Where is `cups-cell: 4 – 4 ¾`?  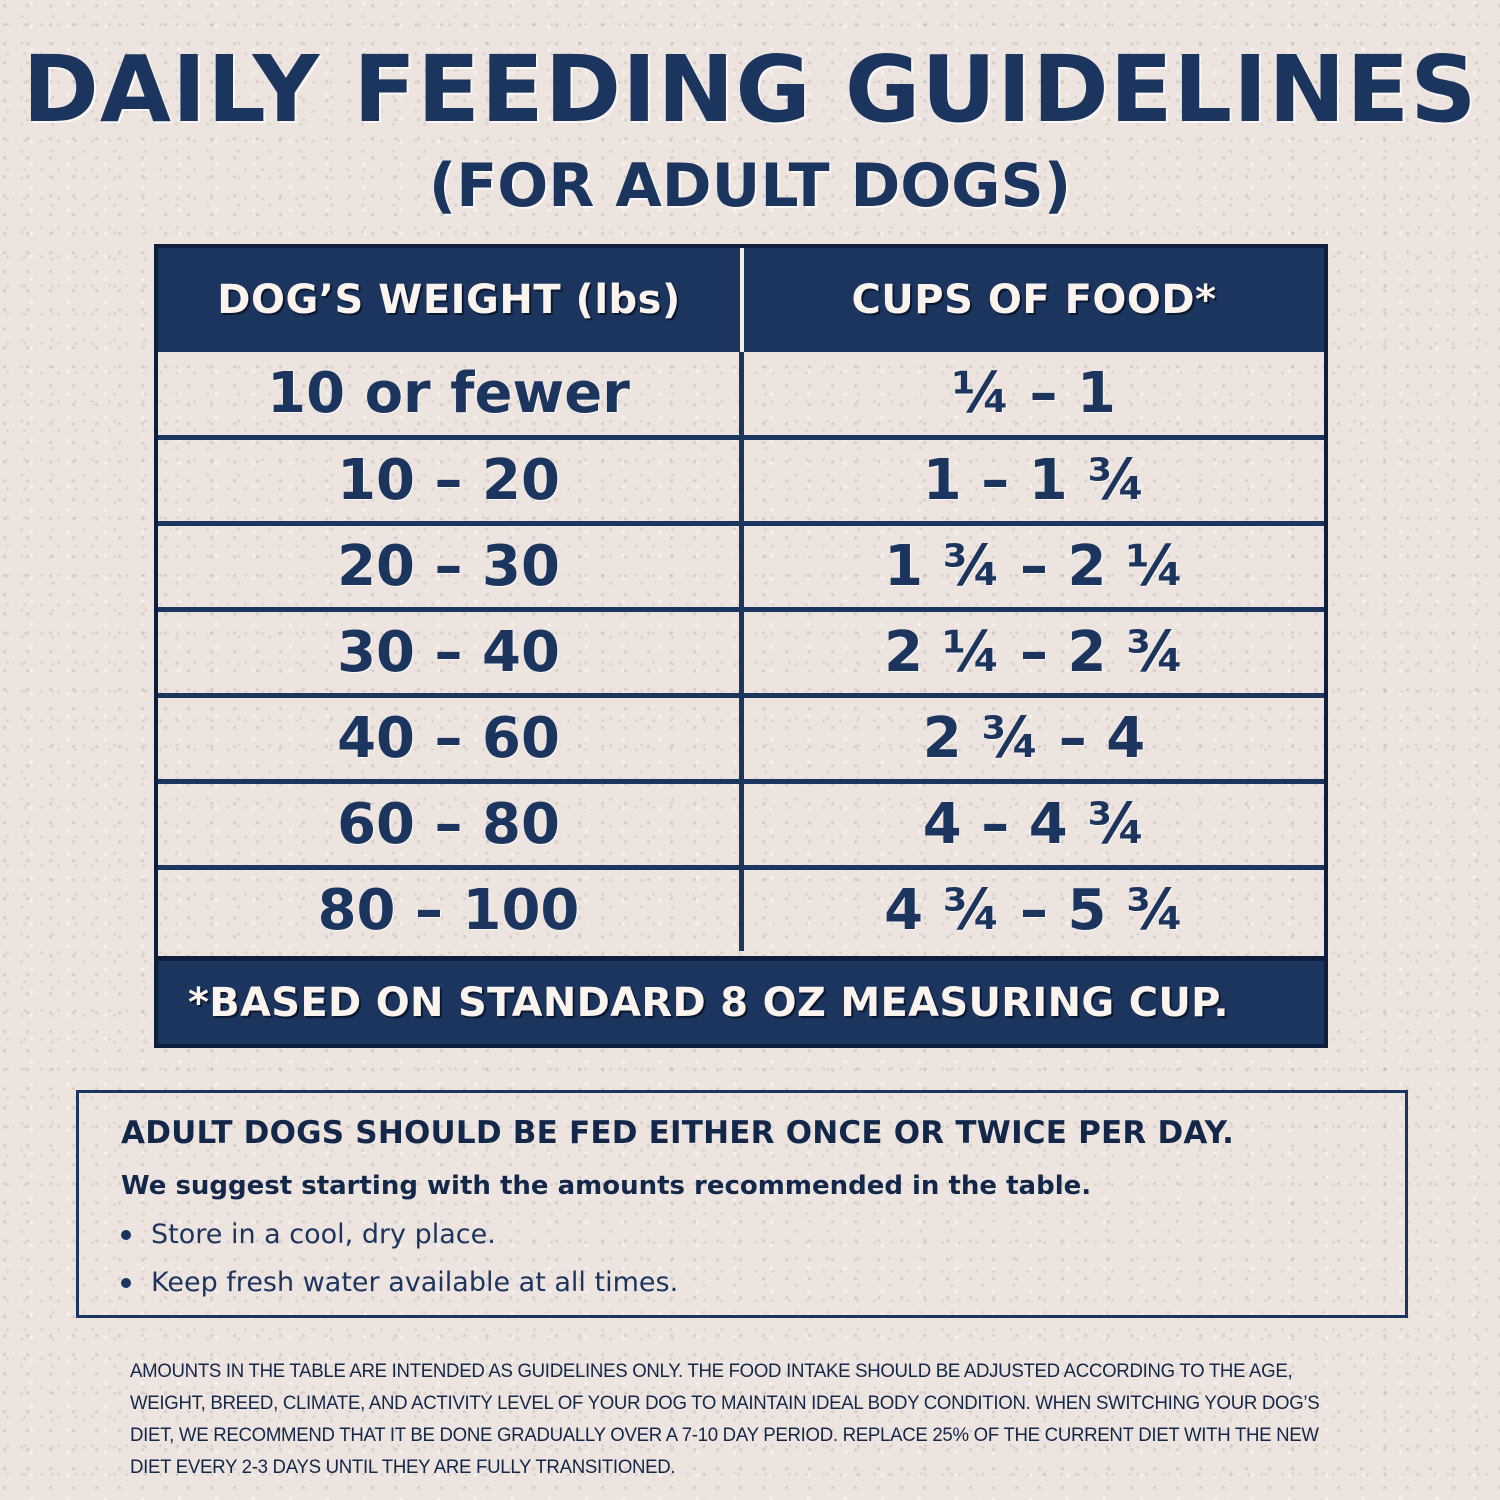
cups-cell: 4 – 4 ¾ is located at coordinates (1034, 824).